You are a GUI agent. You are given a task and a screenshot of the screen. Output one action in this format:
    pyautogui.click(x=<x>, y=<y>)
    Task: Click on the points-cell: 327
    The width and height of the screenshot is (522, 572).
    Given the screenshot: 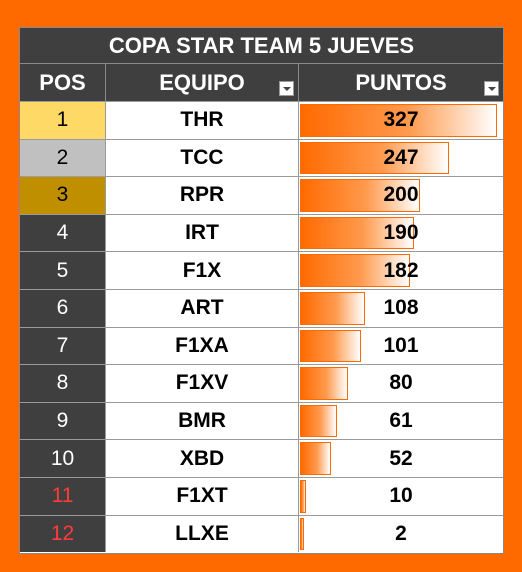 What is the action you would take?
    pyautogui.click(x=401, y=120)
    